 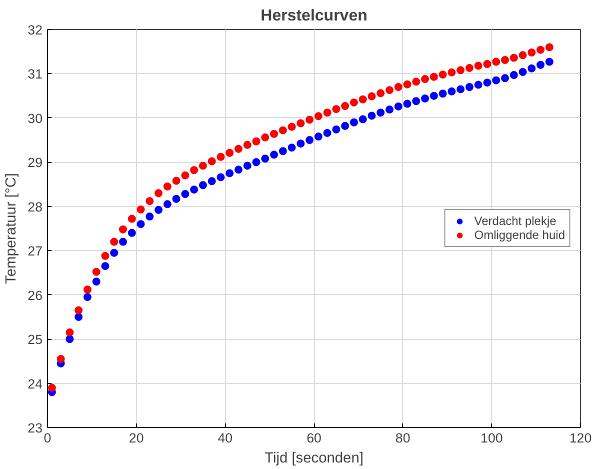 I want to click on x-tick-label: 0, so click(x=48, y=438).